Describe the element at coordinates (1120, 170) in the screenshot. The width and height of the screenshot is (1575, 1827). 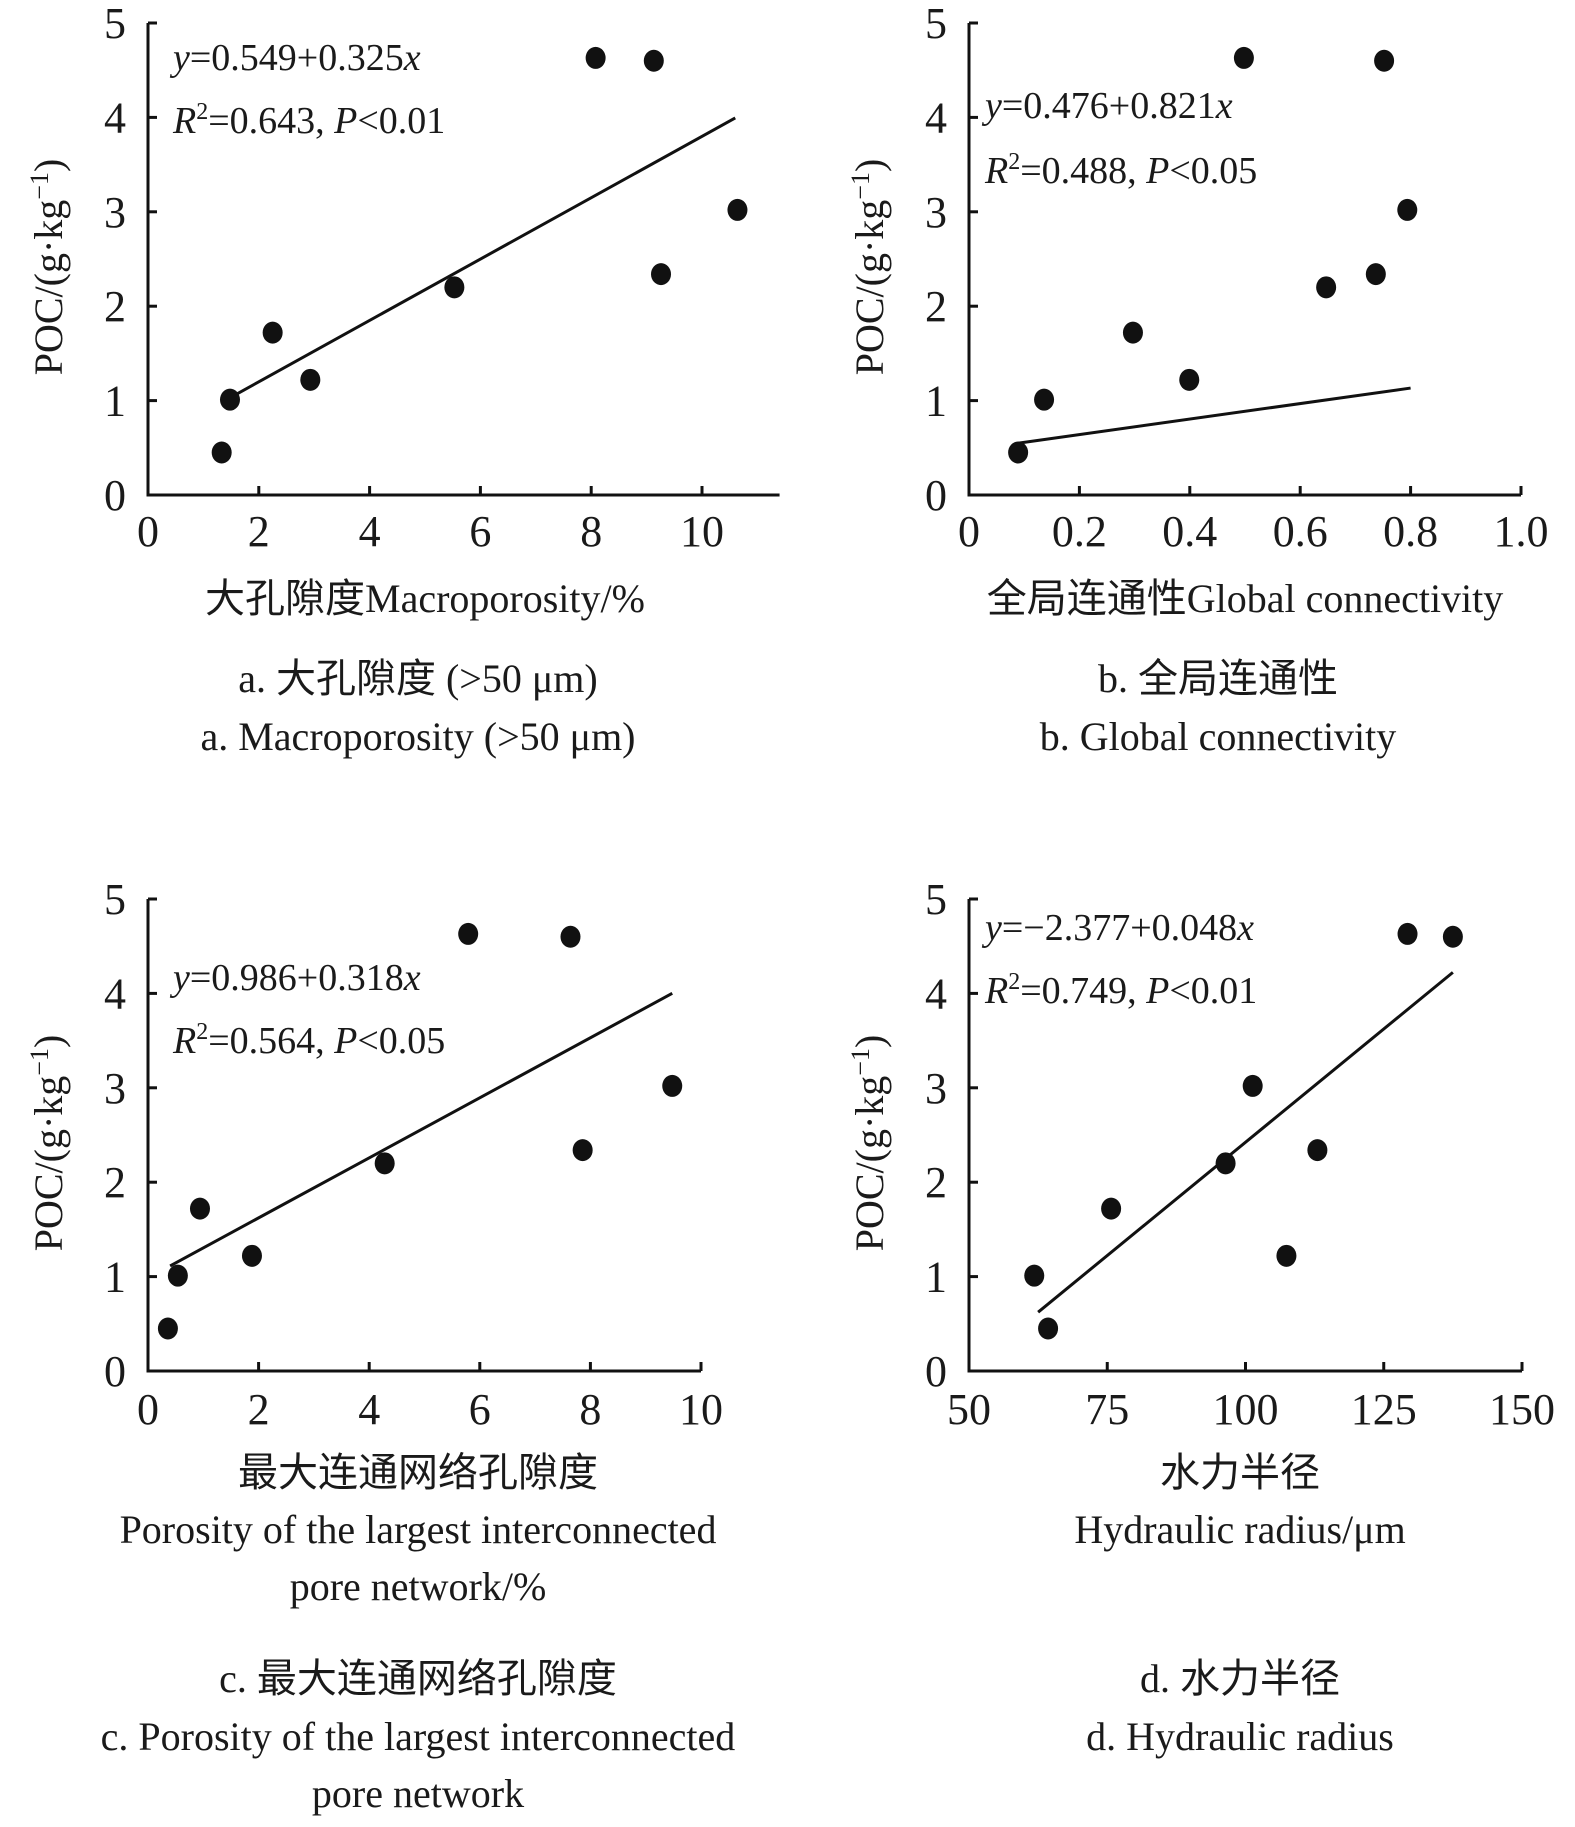
I see `regression-stats: R2=0.488, P<0.05` at that location.